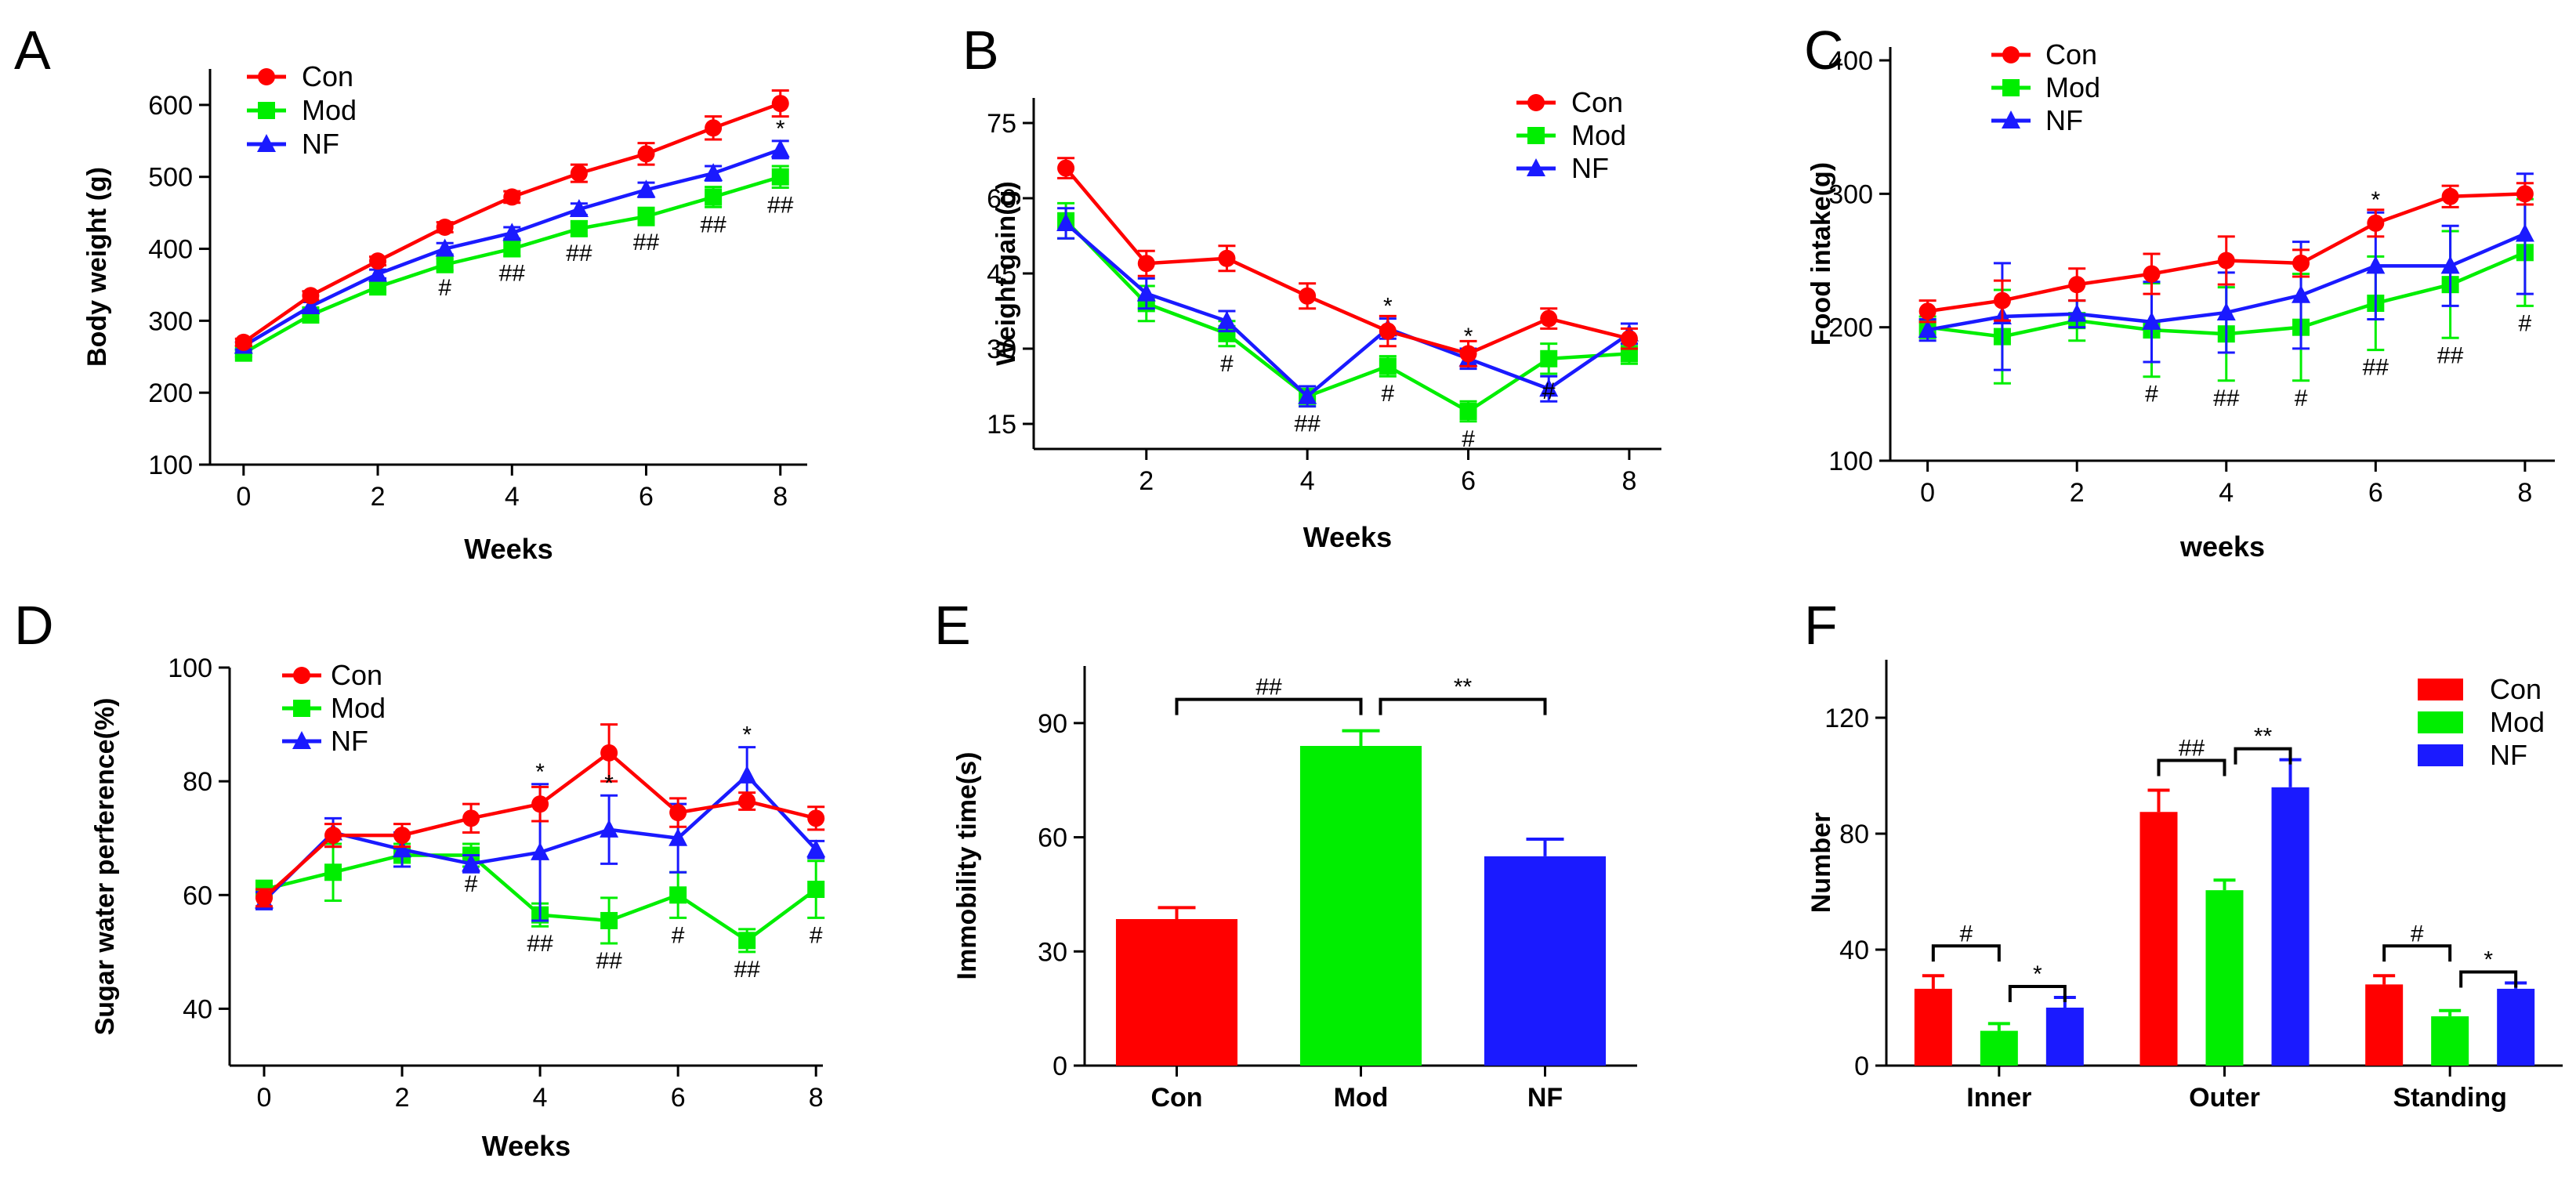 The image size is (2576, 1180). I want to click on panel-b-y-tick-label: 30, so click(1001, 349).